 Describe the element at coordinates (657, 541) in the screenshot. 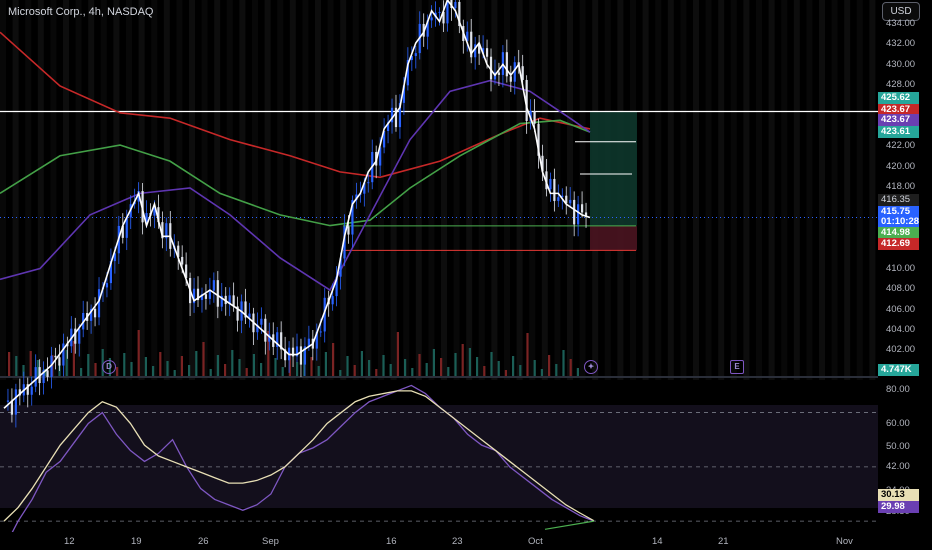

I see `time-axis-label: 14` at that location.